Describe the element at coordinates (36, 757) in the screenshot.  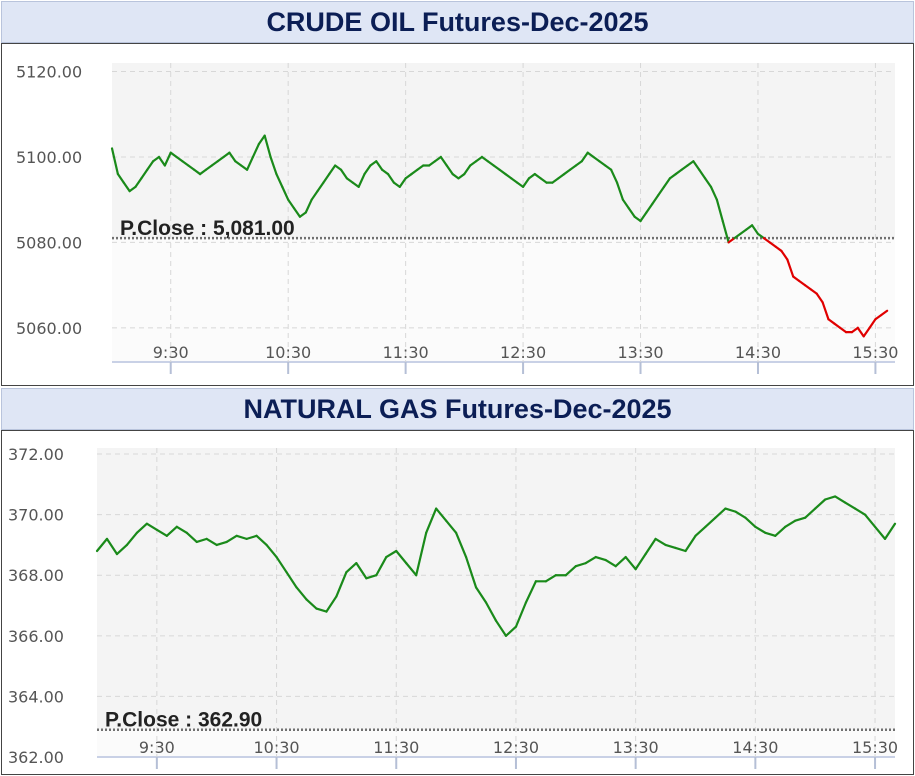
I see `natural-gas-y-tick-label: 362.00` at that location.